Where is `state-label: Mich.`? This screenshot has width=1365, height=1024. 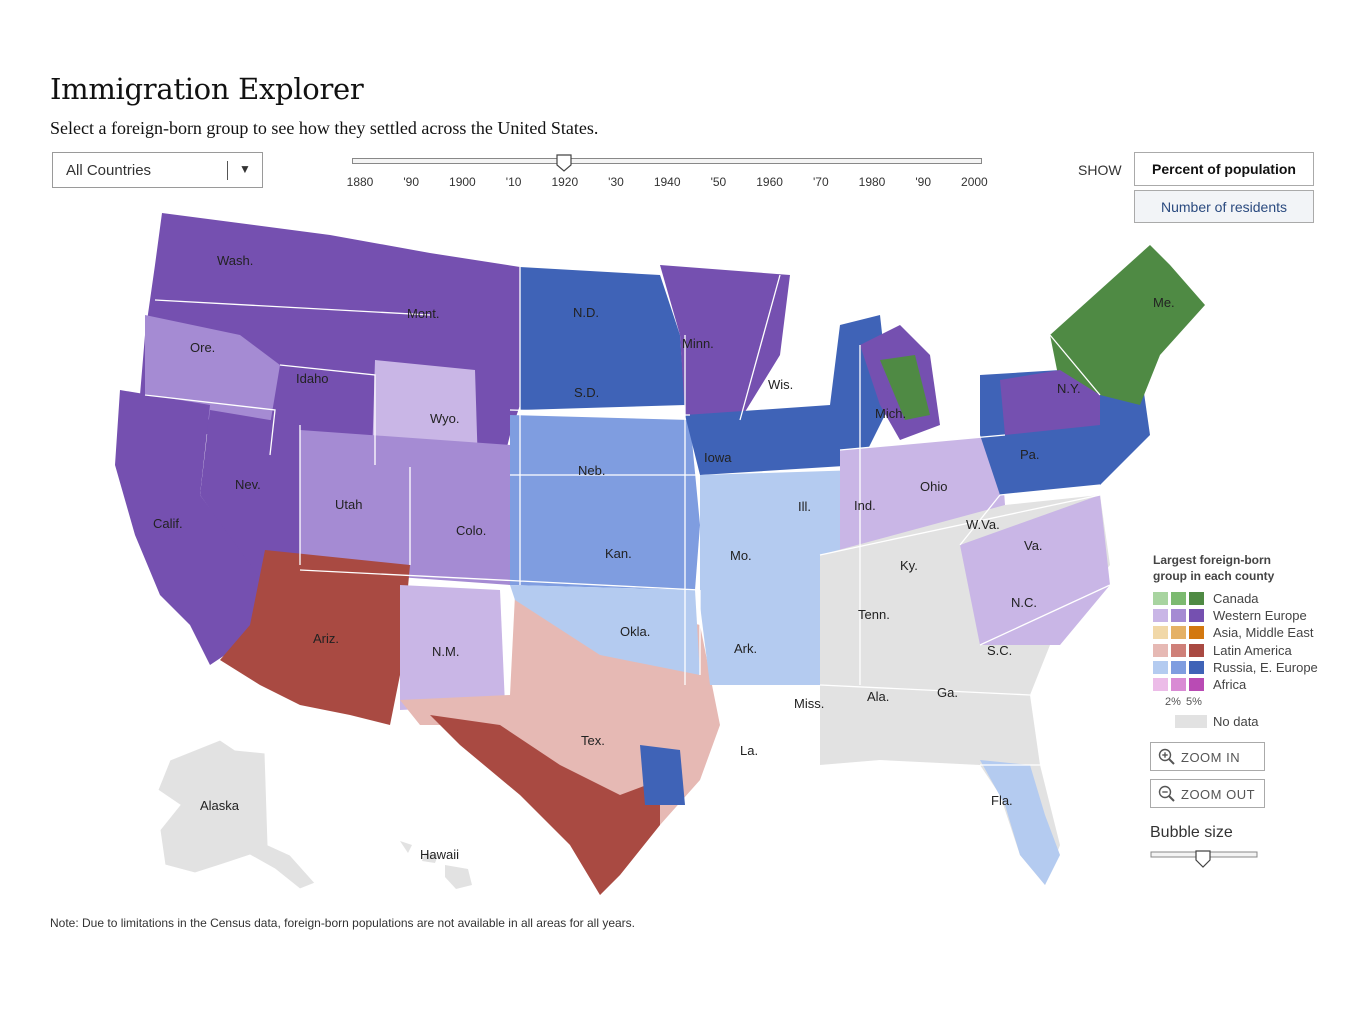 state-label: Mich. is located at coordinates (890, 413).